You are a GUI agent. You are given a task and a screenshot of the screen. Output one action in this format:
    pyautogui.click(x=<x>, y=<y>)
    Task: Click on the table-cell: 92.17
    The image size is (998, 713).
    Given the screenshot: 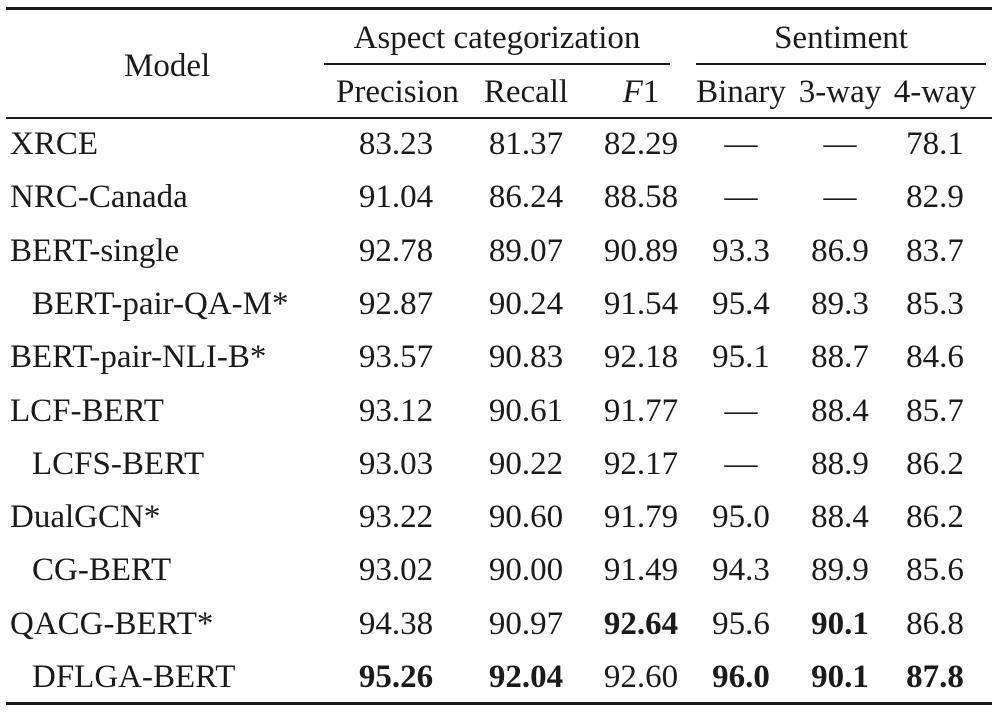 What is the action you would take?
    pyautogui.click(x=641, y=464)
    